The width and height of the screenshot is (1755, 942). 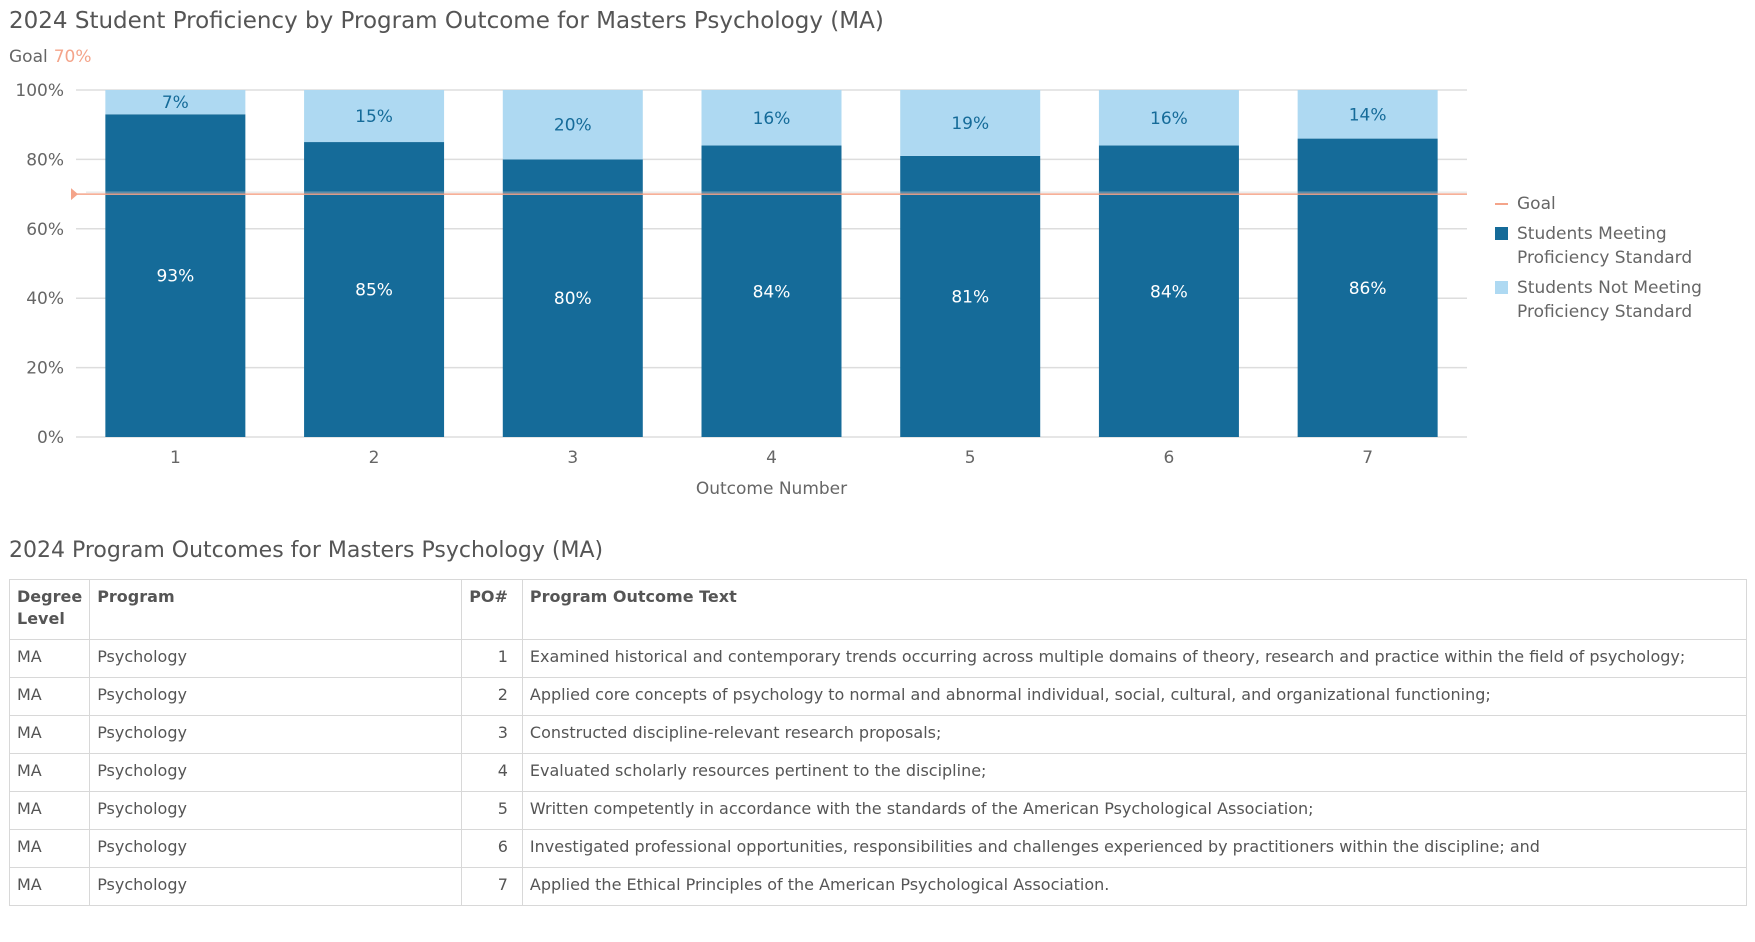 I want to click on goal-marker-icon, so click(x=74, y=194).